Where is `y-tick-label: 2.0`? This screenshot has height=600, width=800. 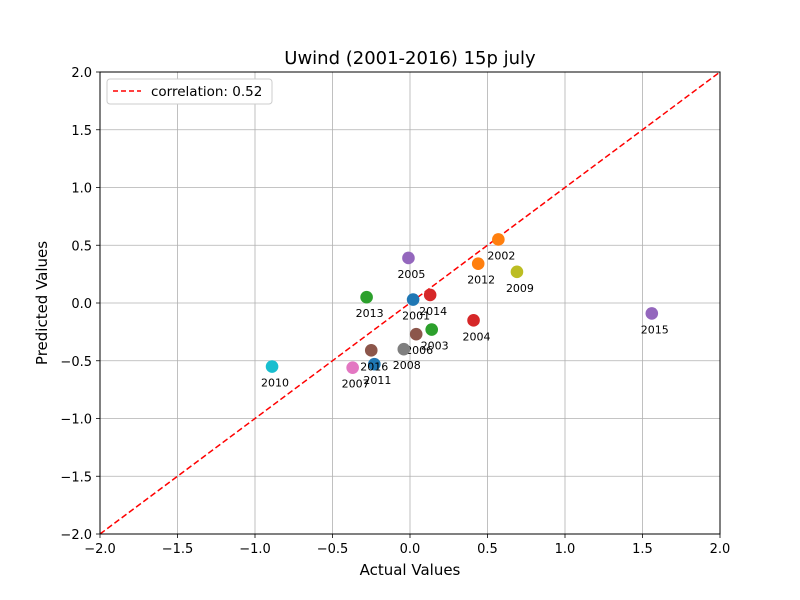 y-tick-label: 2.0 is located at coordinates (81, 73).